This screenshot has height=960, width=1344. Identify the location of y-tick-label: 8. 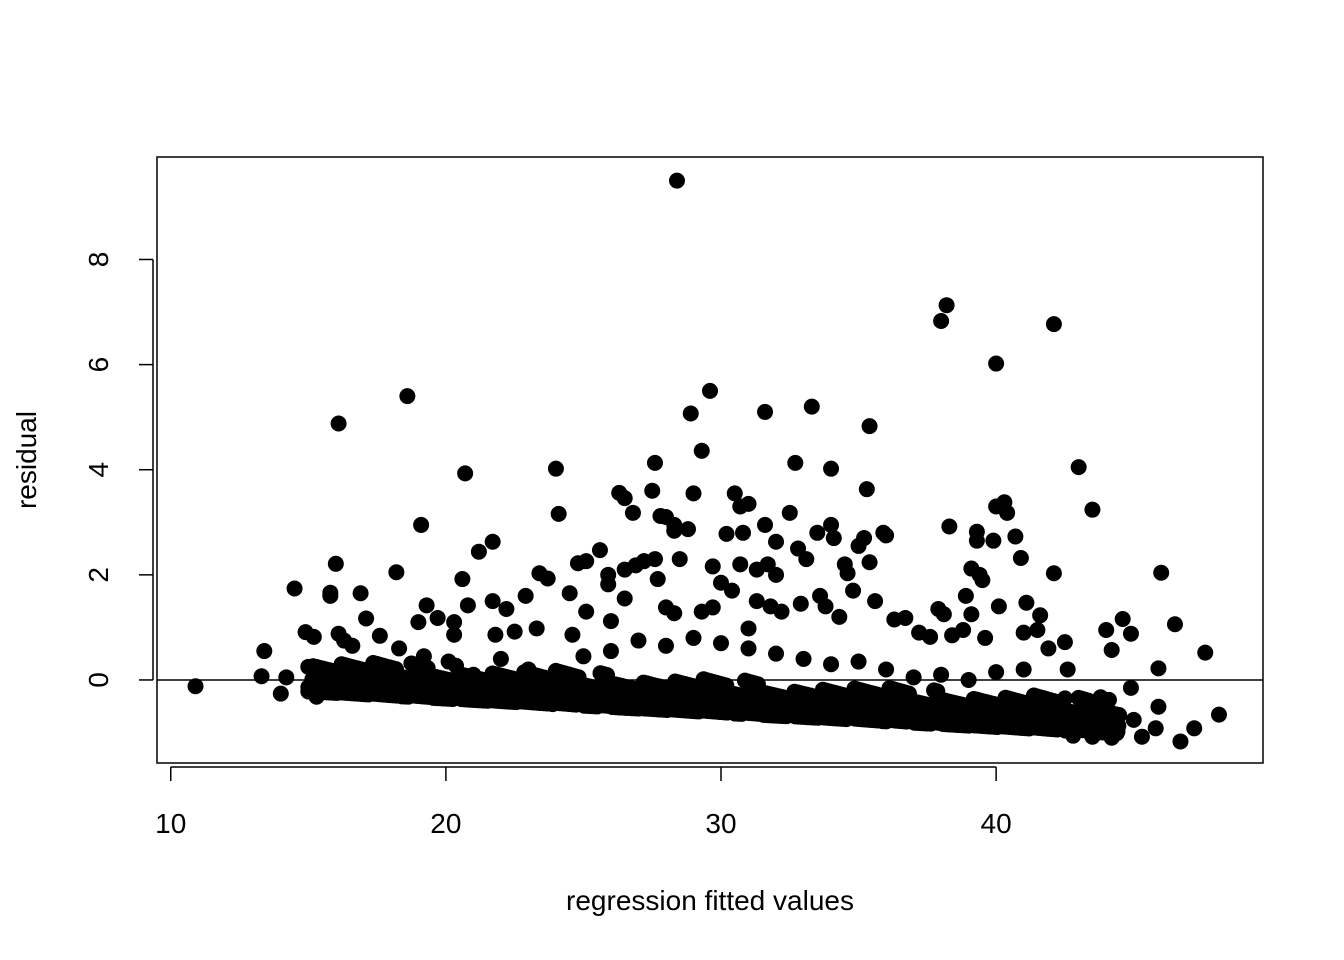
(98, 260).